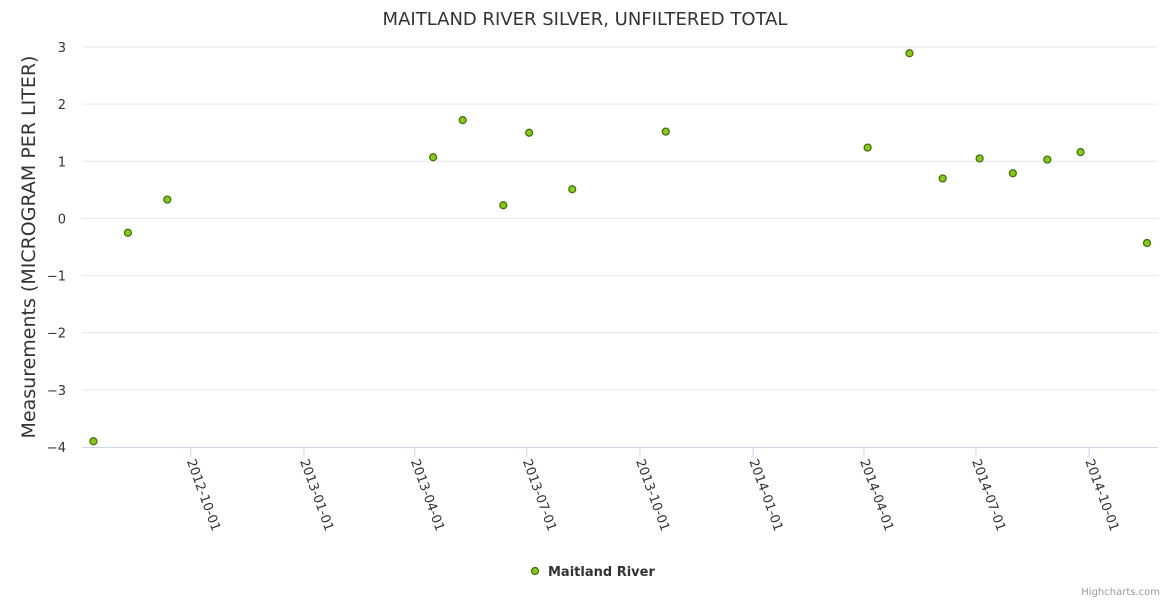 The height and width of the screenshot is (600, 1170). Describe the element at coordinates (56, 391) in the screenshot. I see `y-tick-label: −3` at that location.